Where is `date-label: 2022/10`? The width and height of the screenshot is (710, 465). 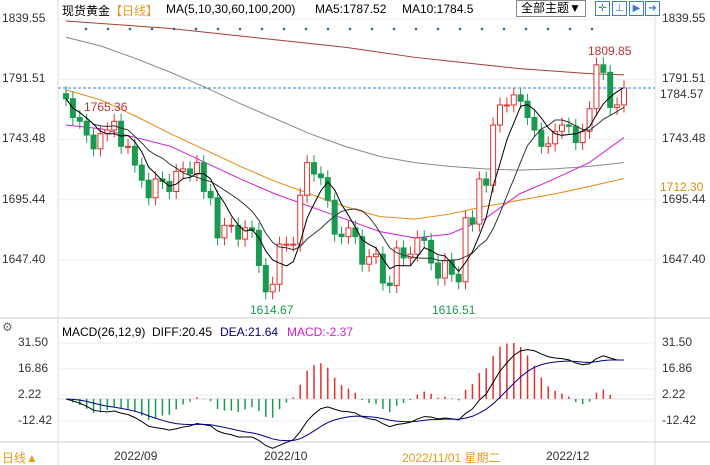
date-label: 2022/10 is located at coordinates (286, 456).